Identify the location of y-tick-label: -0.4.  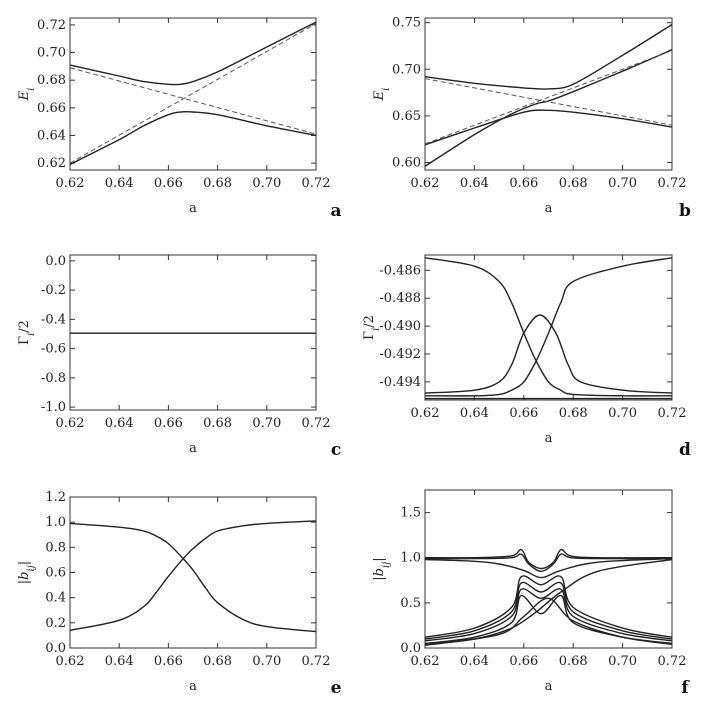
(53, 319).